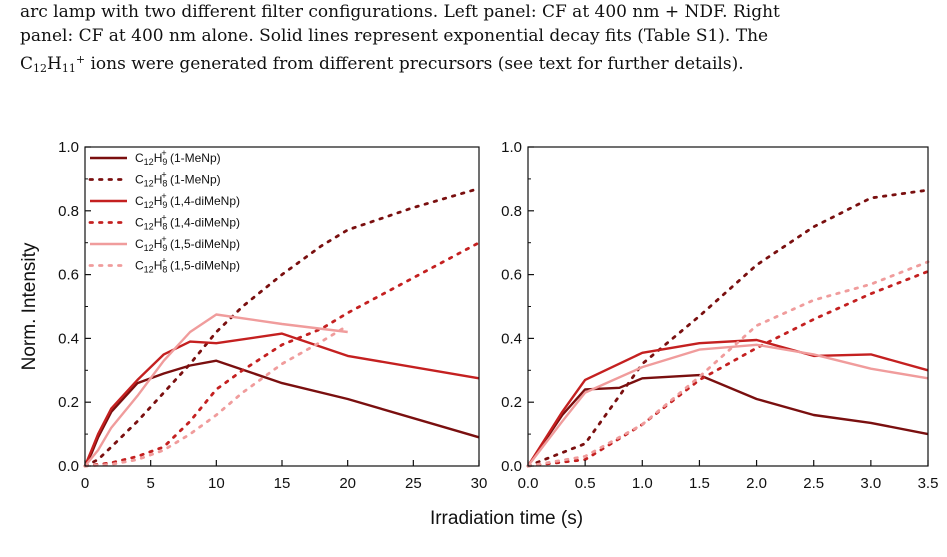 The height and width of the screenshot is (557, 947). I want to click on x-axis-label: Irradiation time (s), so click(506, 518).